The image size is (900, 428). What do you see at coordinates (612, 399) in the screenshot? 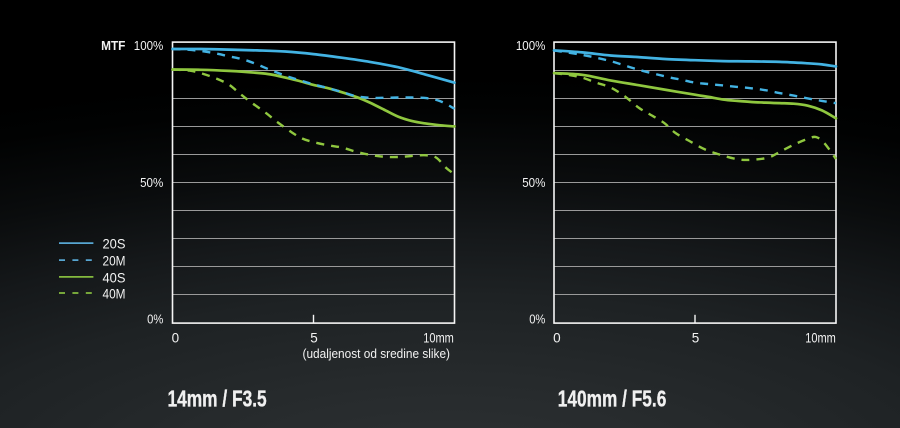
I see `svg-text: 140mm / F5.6` at bounding box center [612, 399].